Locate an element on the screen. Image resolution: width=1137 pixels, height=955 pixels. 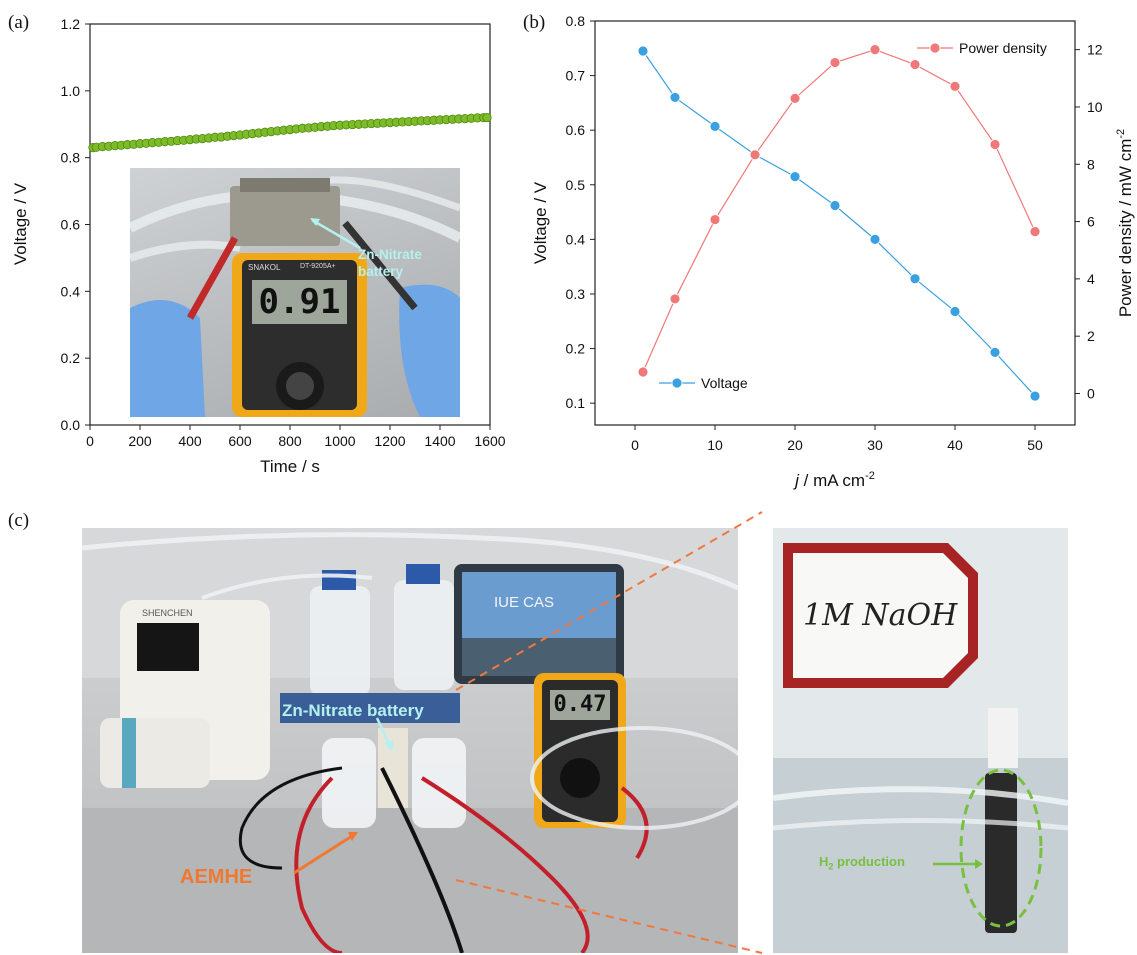
chart-b-y2-tick-label: 6 is located at coordinates (1091, 222).